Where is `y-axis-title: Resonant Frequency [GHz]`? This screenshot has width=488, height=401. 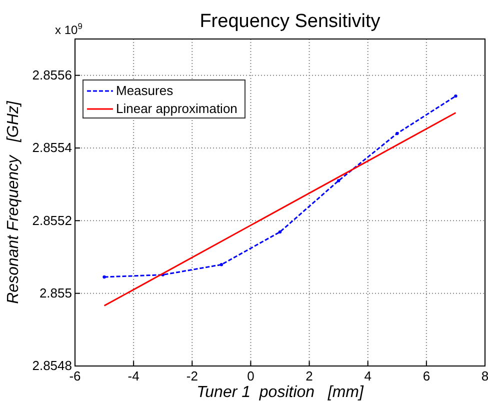 y-axis-title: Resonant Frequency [GHz] is located at coordinates (13, 202).